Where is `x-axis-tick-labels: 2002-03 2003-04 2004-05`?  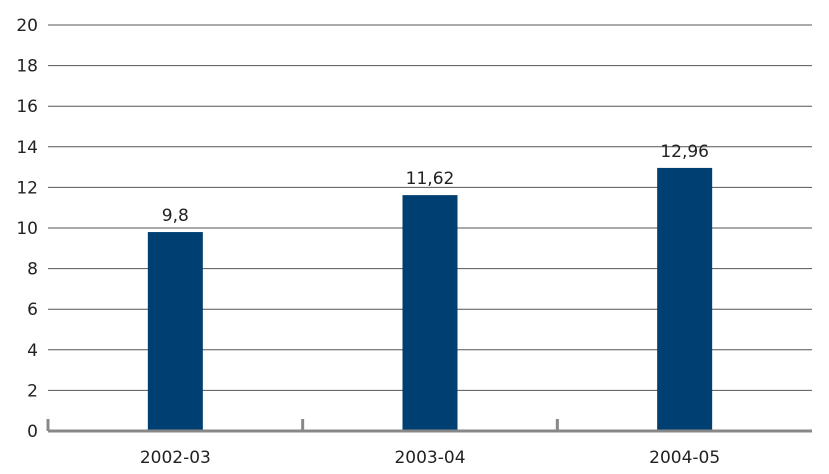 x-axis-tick-labels: 2002-03 2003-04 2004-05 is located at coordinates (430, 458).